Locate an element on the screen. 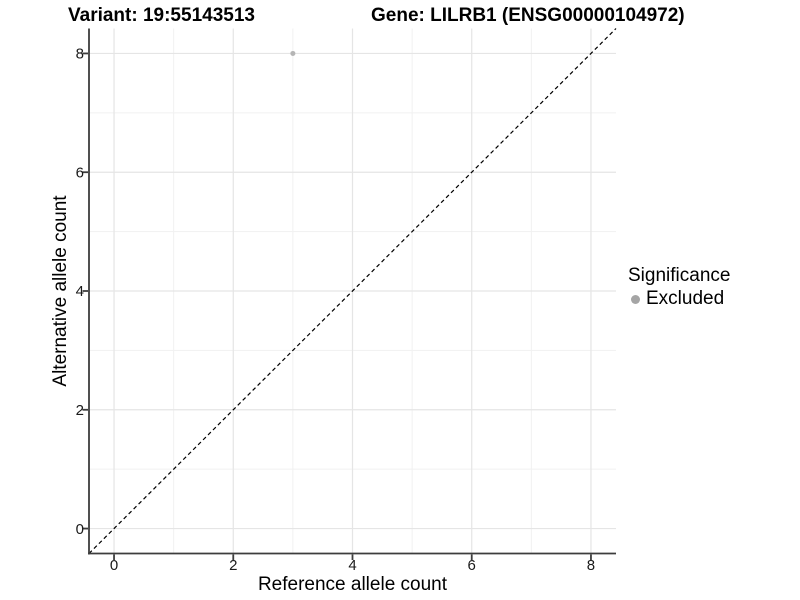 Image resolution: width=800 pixels, height=600 pixels. legend: Significance Excluded is located at coordinates (679, 287).